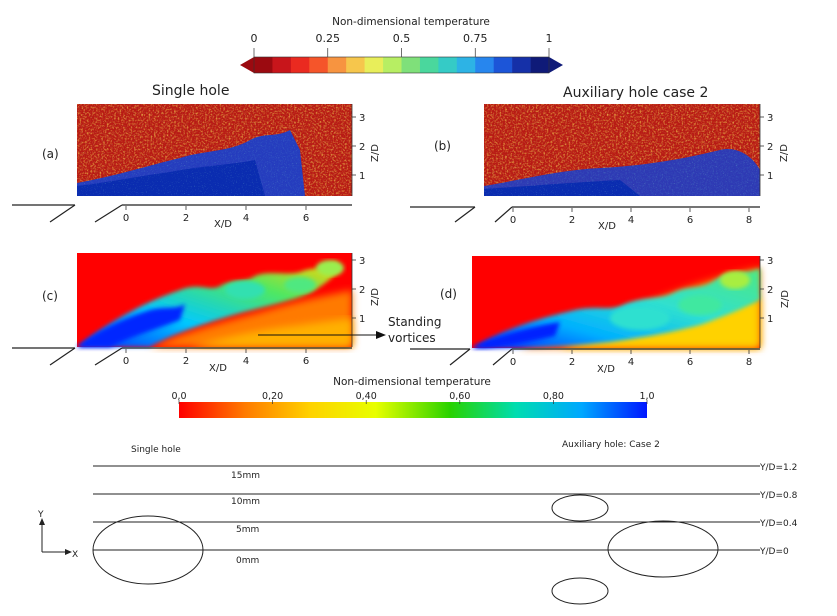 This screenshot has height=616, width=837. I want to click on panel-c-x-axis: 0 2 4 6, so click(216, 358).